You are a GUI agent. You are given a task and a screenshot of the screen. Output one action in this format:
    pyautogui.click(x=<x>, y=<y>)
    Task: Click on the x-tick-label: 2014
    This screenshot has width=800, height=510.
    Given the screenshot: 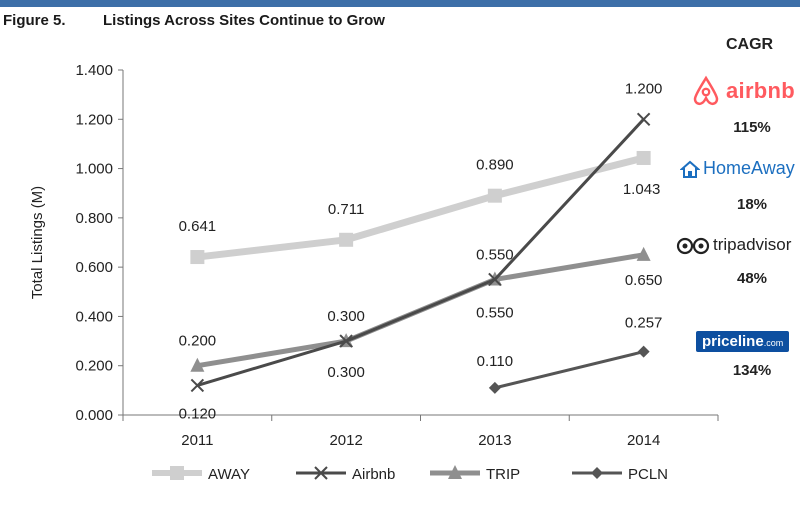 What is the action you would take?
    pyautogui.click(x=643, y=440)
    